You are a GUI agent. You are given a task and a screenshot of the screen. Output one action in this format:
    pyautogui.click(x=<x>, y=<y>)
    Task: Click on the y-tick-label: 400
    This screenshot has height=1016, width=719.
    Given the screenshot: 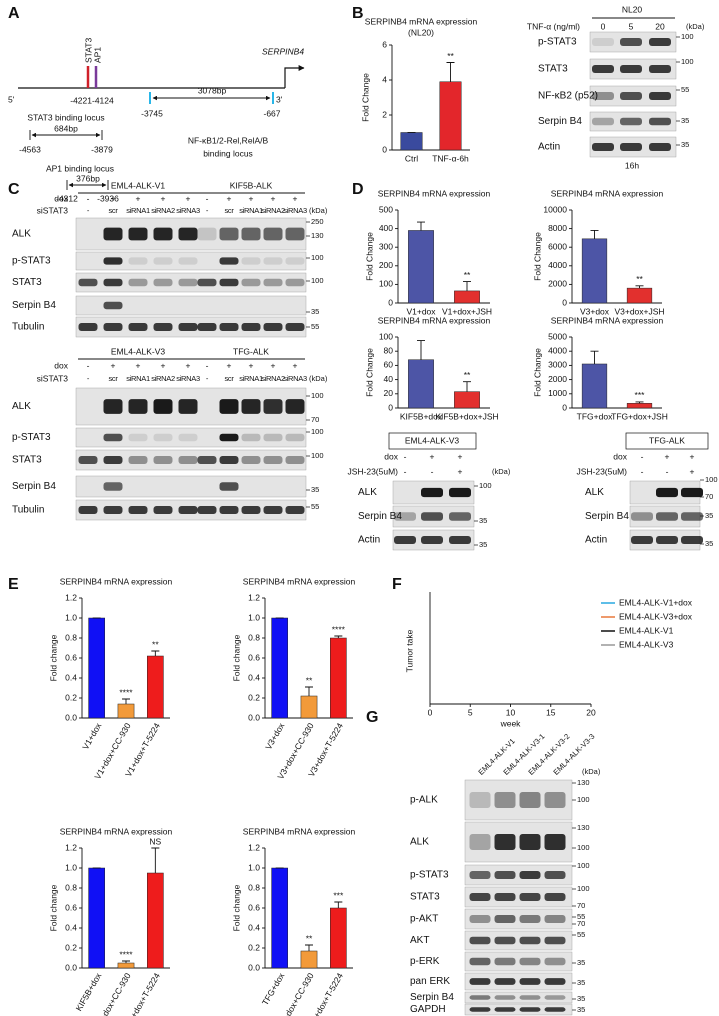 What is the action you would take?
    pyautogui.click(x=386, y=228)
    